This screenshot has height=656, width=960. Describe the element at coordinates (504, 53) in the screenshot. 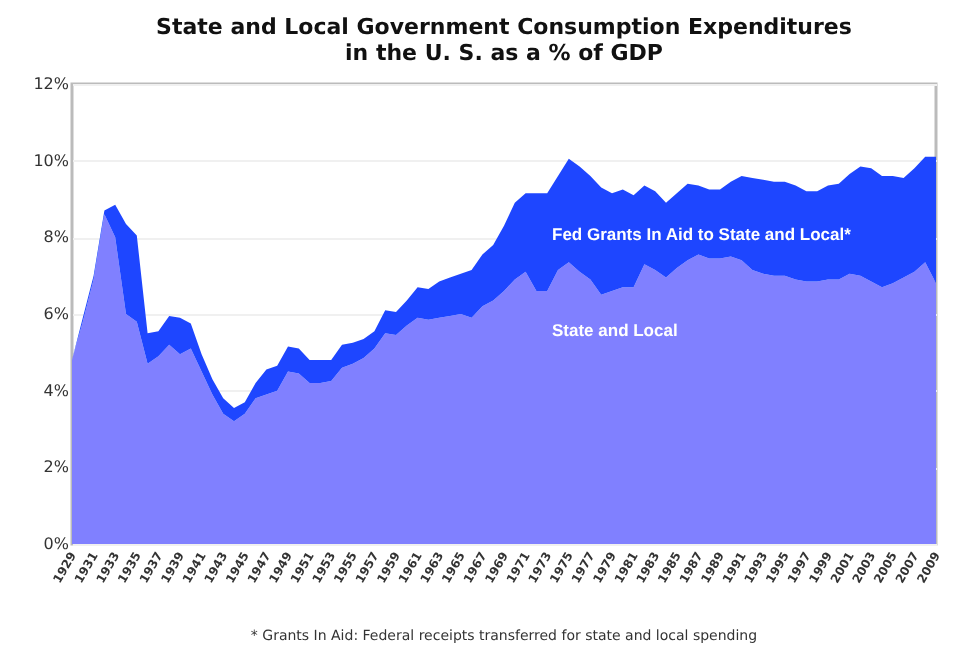

I see `text: in the U. S. as a % of GDP` at that location.